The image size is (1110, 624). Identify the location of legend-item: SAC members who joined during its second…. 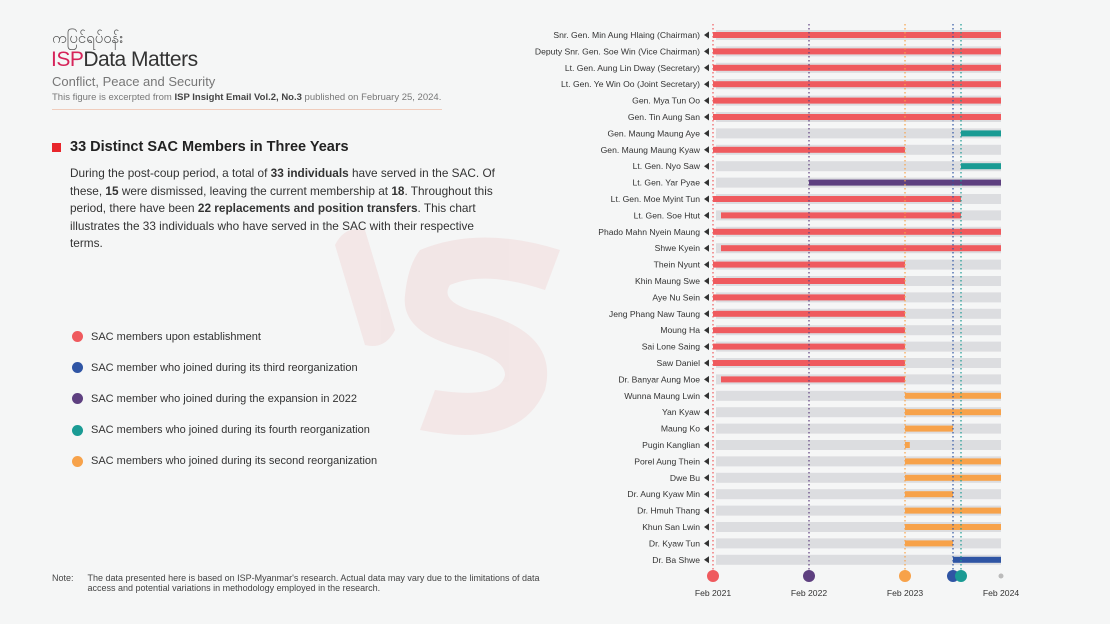
(224, 461).